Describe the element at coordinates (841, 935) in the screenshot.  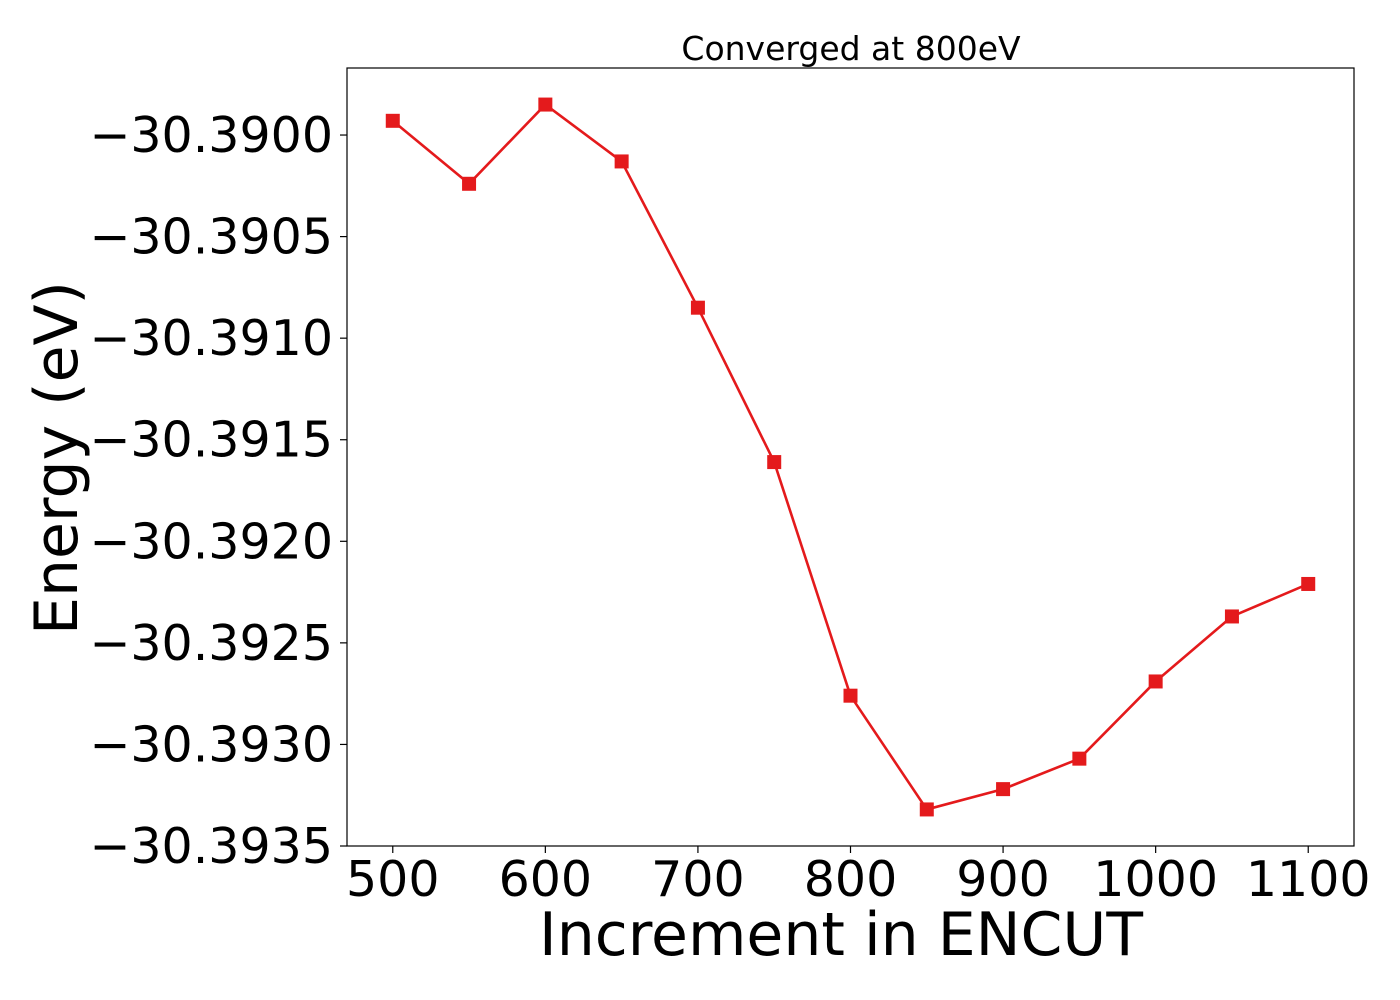
I see `x-axis-label: Increment in ENCUT` at that location.